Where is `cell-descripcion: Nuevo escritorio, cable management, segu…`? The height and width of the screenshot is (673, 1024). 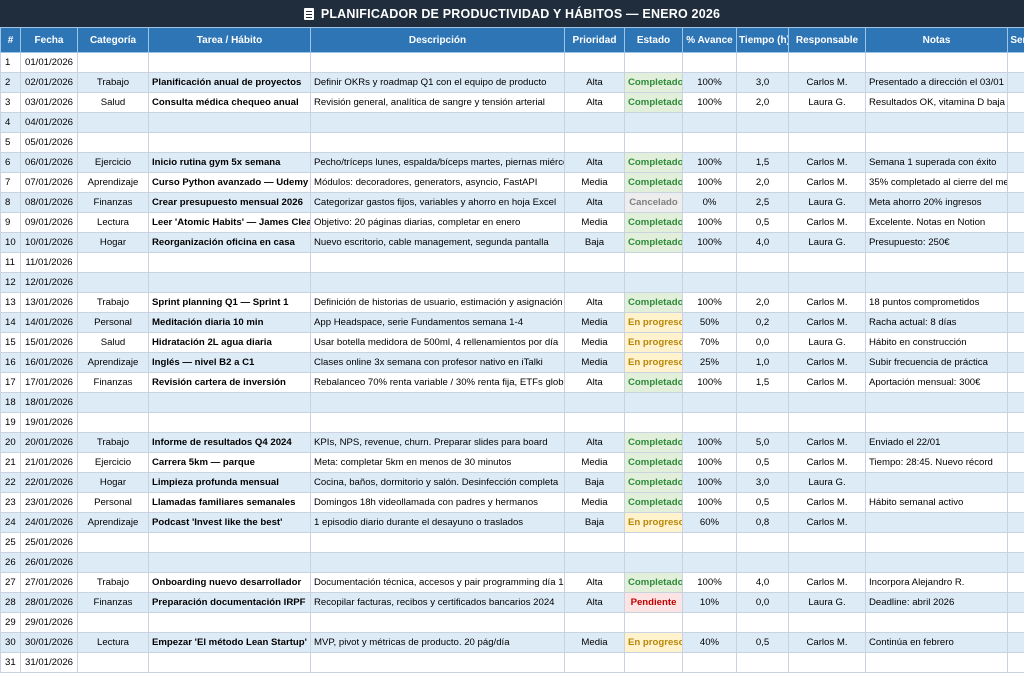 cell-descripcion: Nuevo escritorio, cable management, segu… is located at coordinates (438, 243).